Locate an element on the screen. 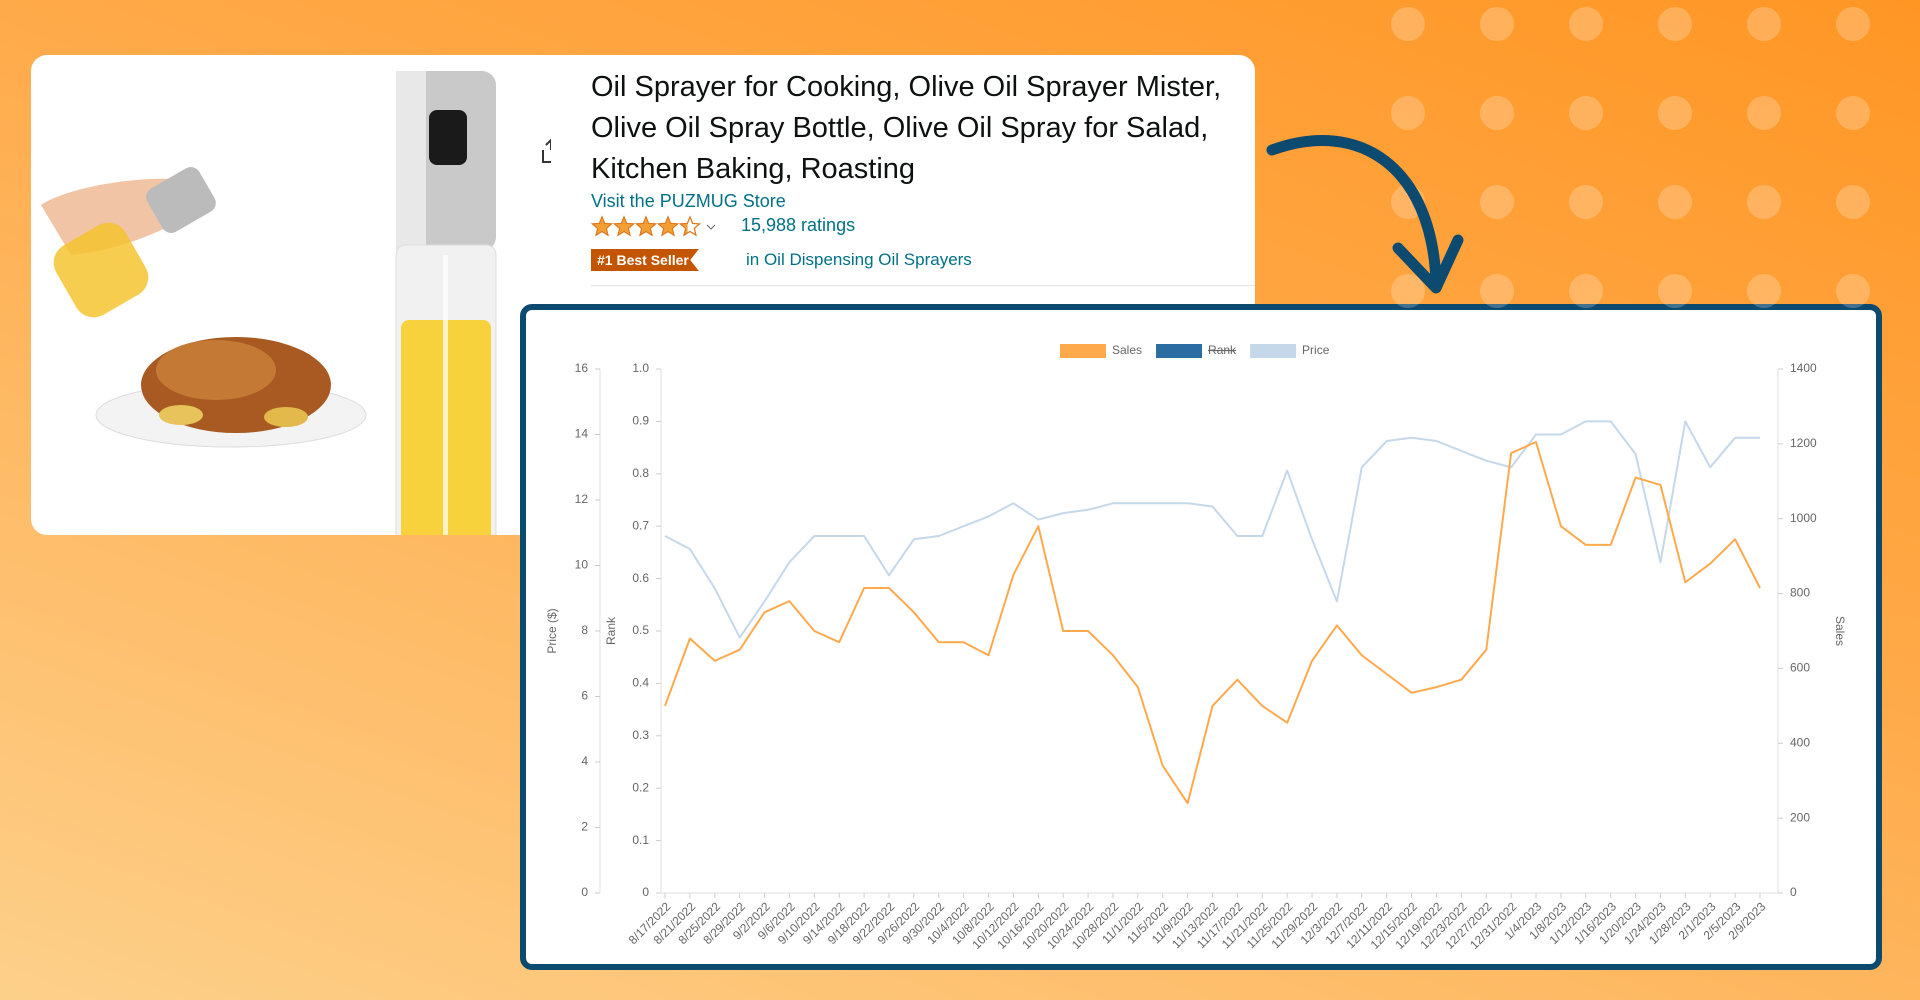  tick-label: 800 is located at coordinates (1800, 593).